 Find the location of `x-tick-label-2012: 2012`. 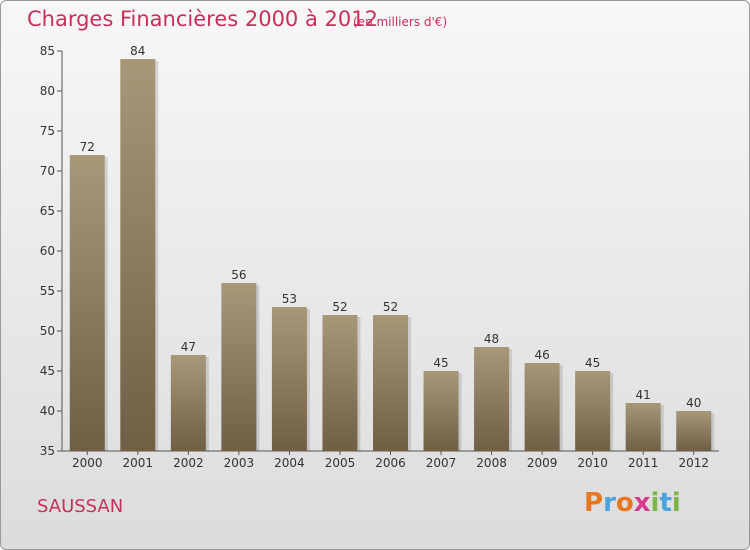

x-tick-label-2012: 2012 is located at coordinates (693, 463).